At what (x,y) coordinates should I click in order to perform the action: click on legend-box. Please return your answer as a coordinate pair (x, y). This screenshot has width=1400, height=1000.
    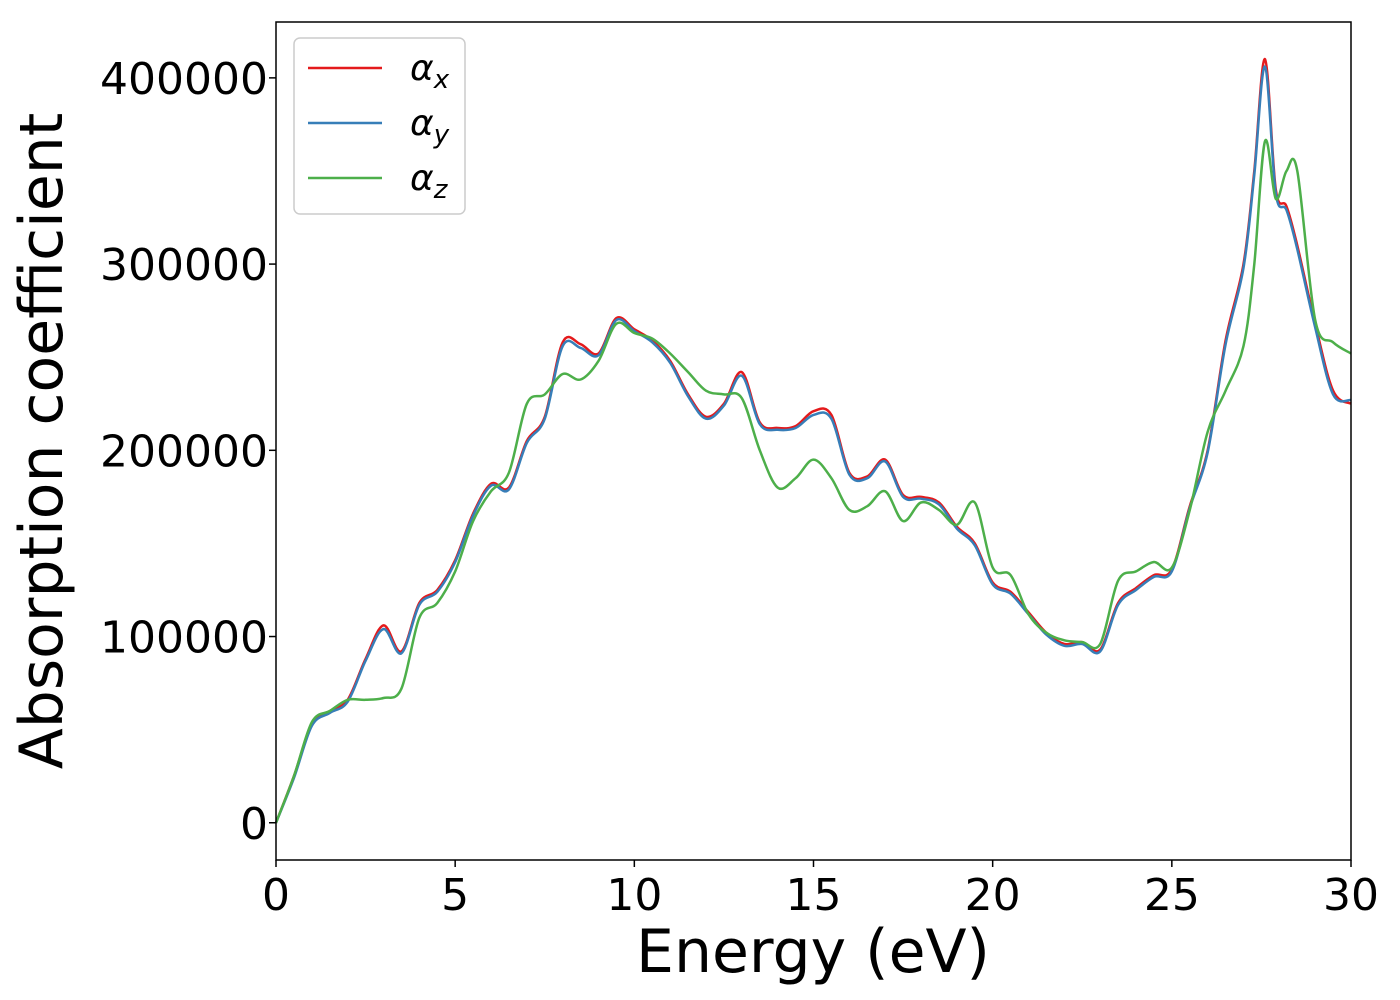
    Looking at the image, I should click on (379, 126).